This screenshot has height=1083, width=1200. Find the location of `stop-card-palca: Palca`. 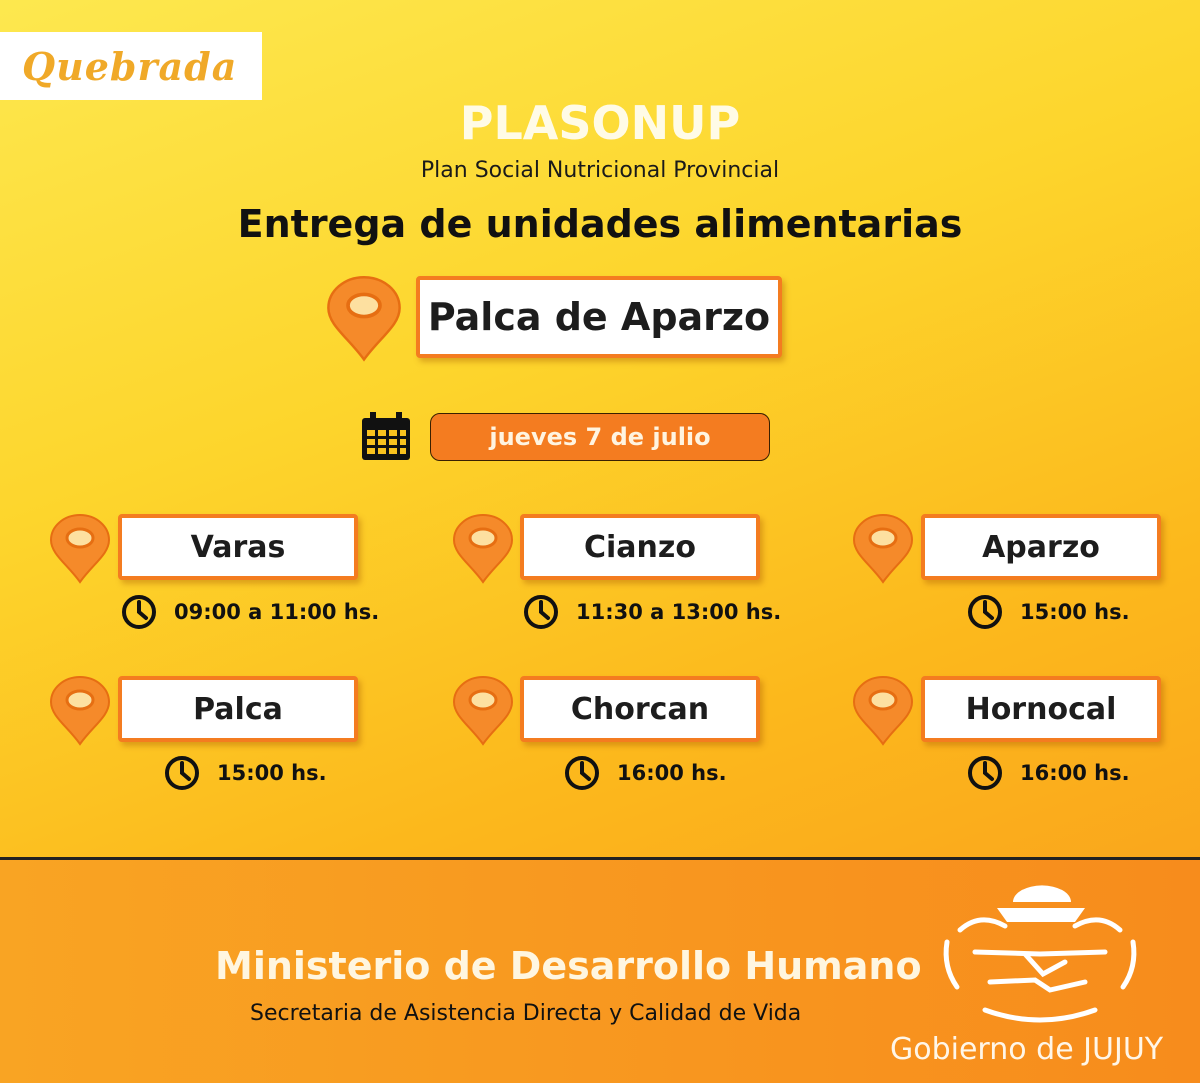

stop-card-palca: Palca is located at coordinates (238, 709).